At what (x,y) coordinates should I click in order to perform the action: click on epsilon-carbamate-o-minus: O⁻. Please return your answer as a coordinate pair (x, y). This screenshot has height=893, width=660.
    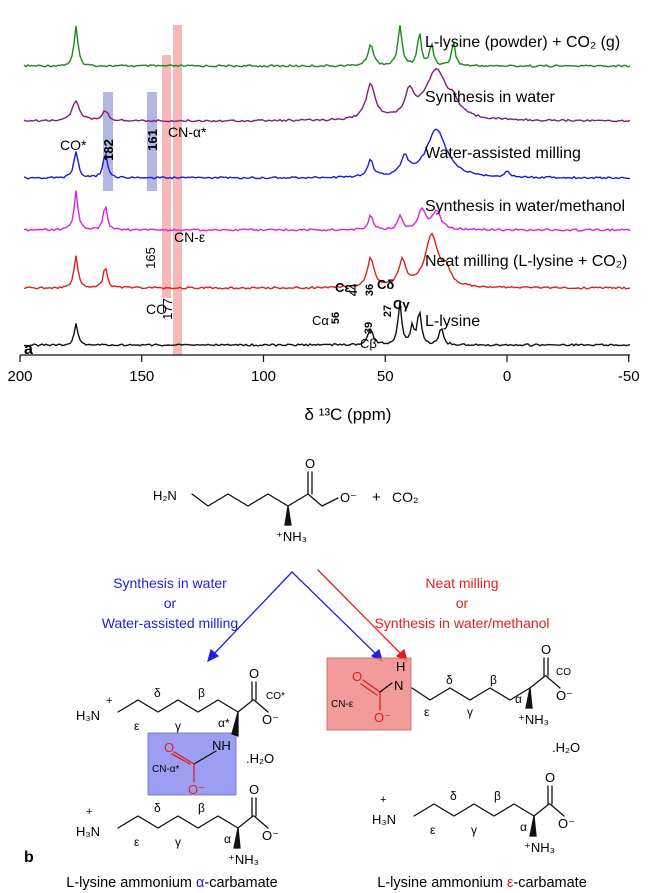
    Looking at the image, I should click on (382, 717).